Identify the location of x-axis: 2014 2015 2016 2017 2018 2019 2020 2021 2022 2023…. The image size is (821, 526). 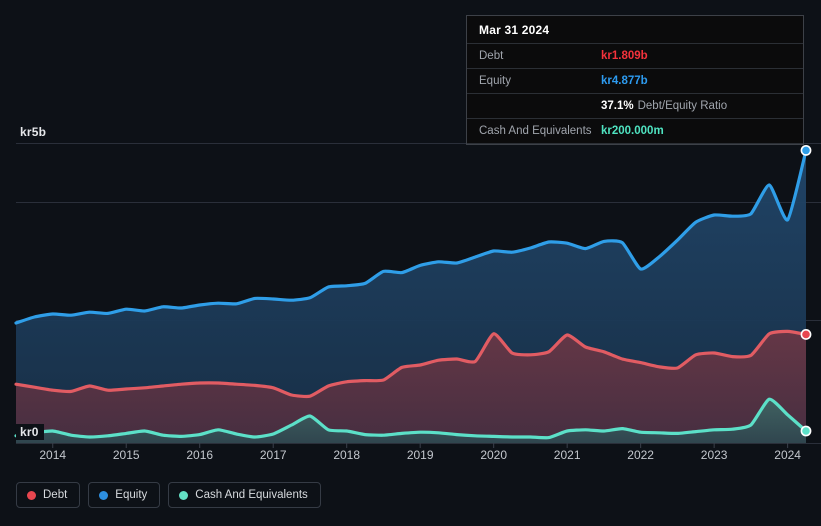
(410, 458).